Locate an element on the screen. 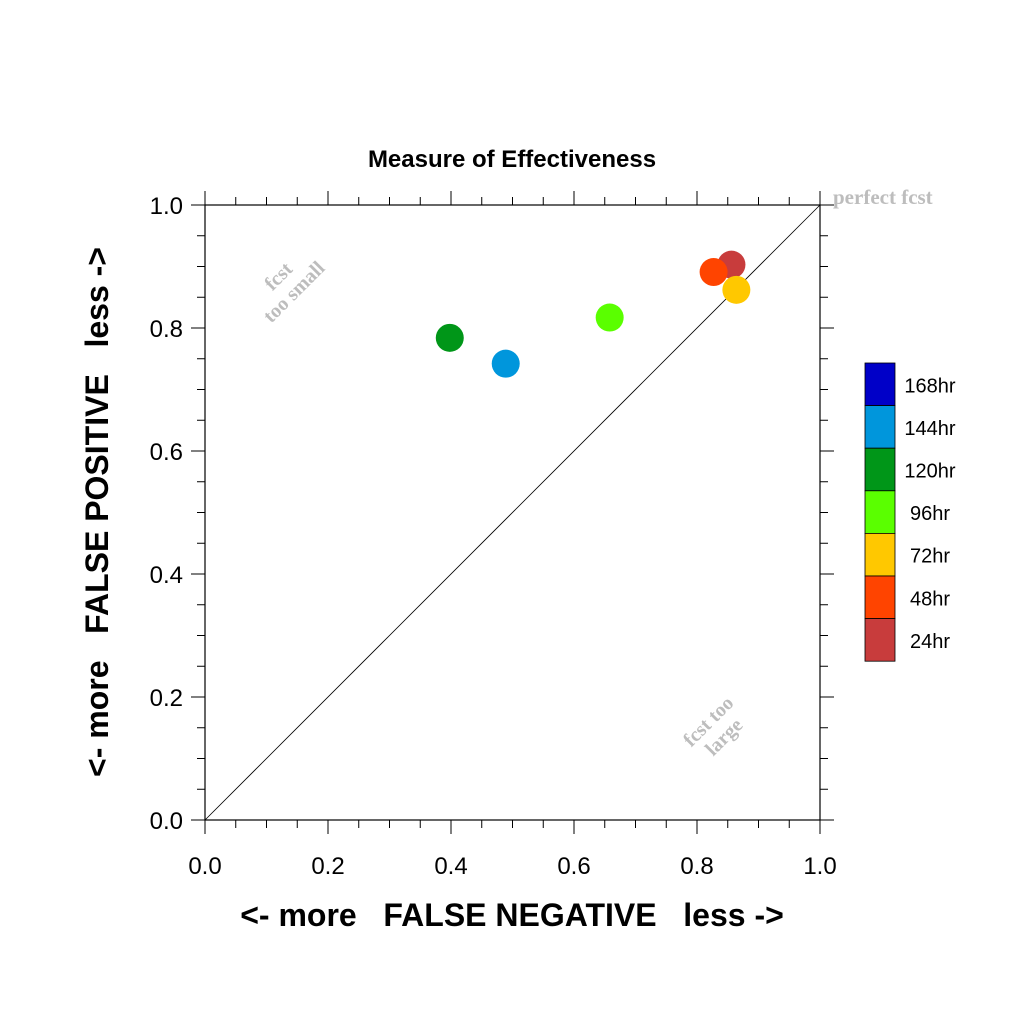  legend-label-48hr: 48hr is located at coordinates (930, 599).